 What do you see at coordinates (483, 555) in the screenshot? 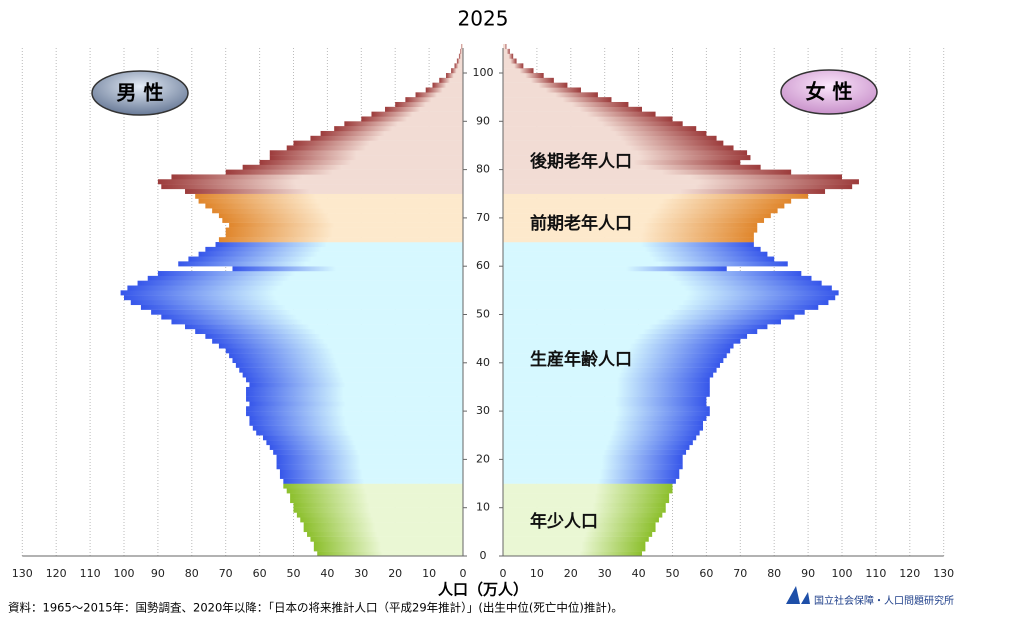
I see `y-tick-label: 0` at bounding box center [483, 555].